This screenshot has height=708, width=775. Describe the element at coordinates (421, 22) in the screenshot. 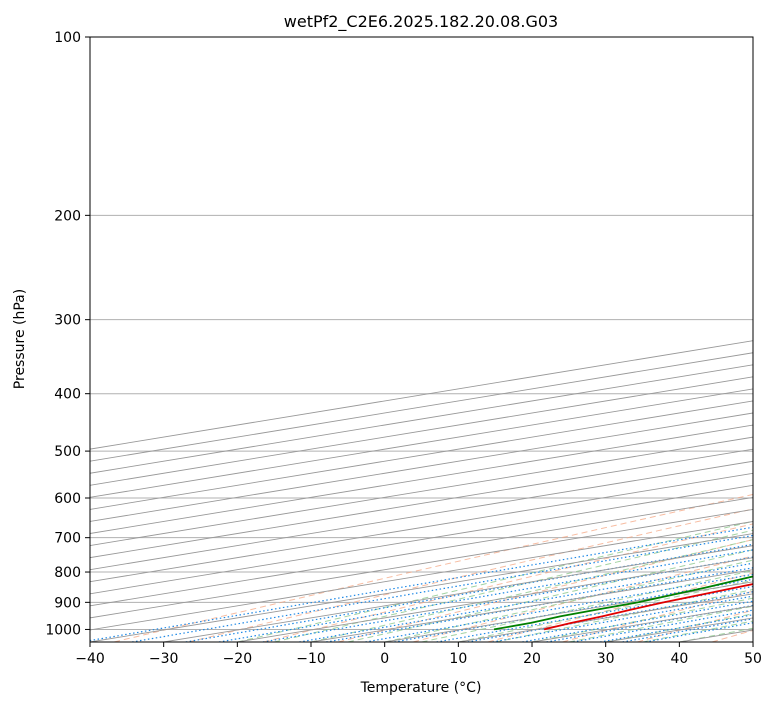

I see `chart-title: wetPf2_C2E6.2025.182.20.08.G03` at that location.